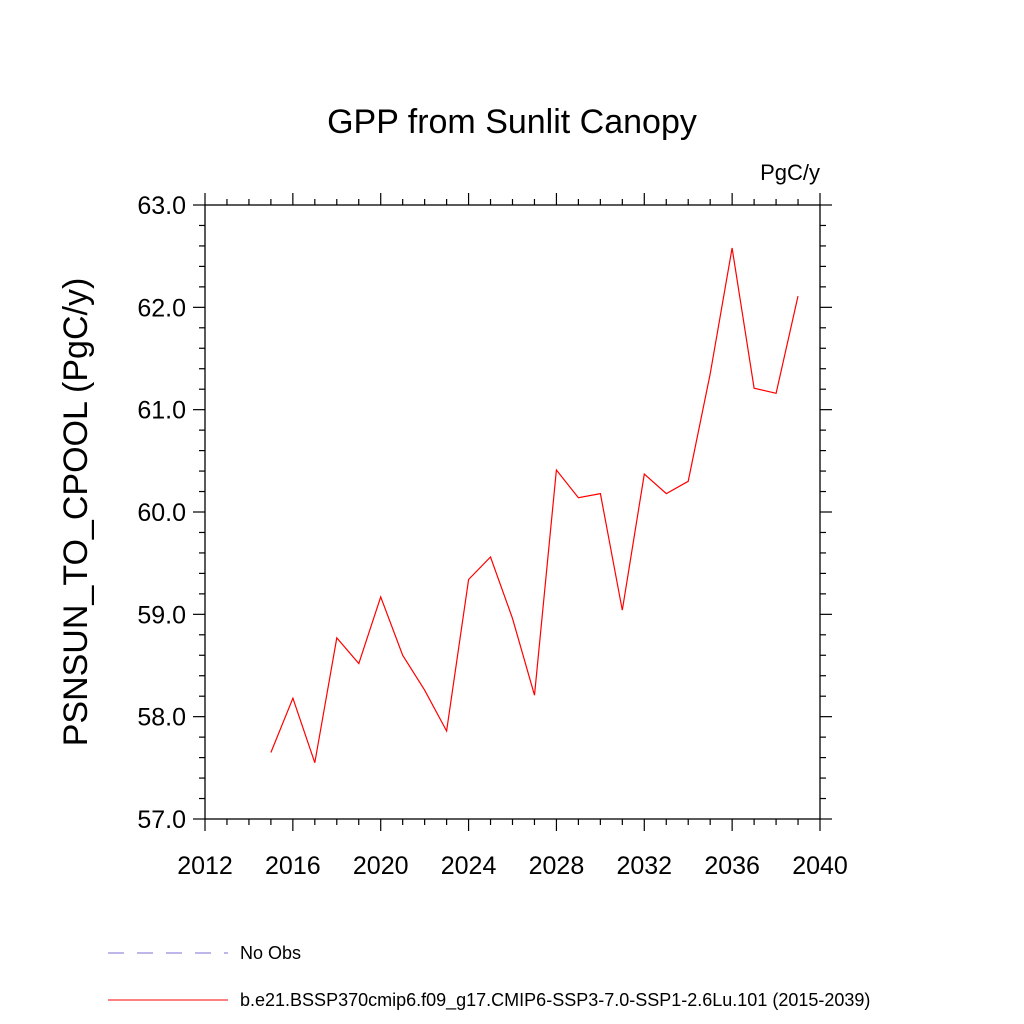 The height and width of the screenshot is (1024, 1024). What do you see at coordinates (161, 411) in the screenshot?
I see `y-tick-label: 61.0` at bounding box center [161, 411].